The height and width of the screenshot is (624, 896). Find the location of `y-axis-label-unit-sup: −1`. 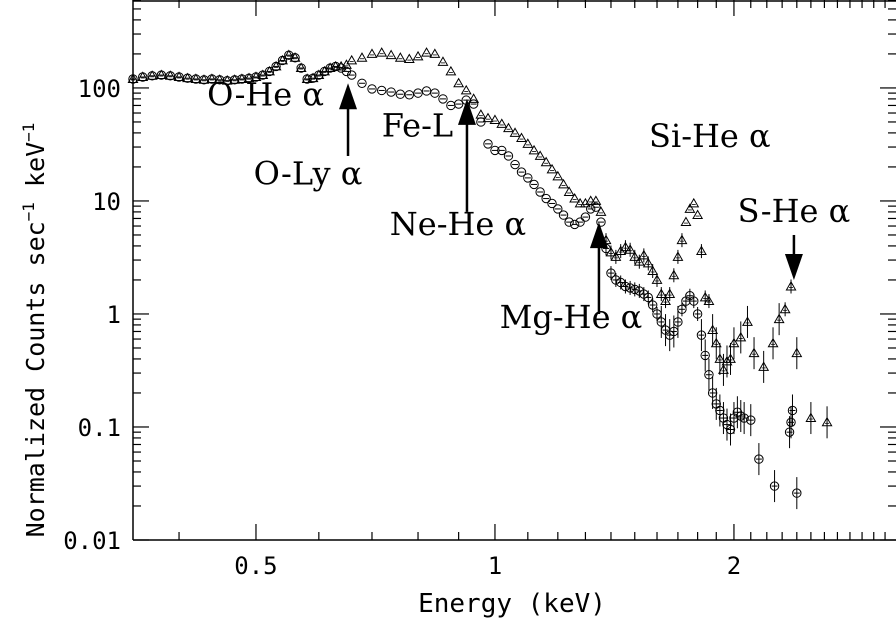

y-axis-label-unit-sup: −1 is located at coordinates (28, 132).